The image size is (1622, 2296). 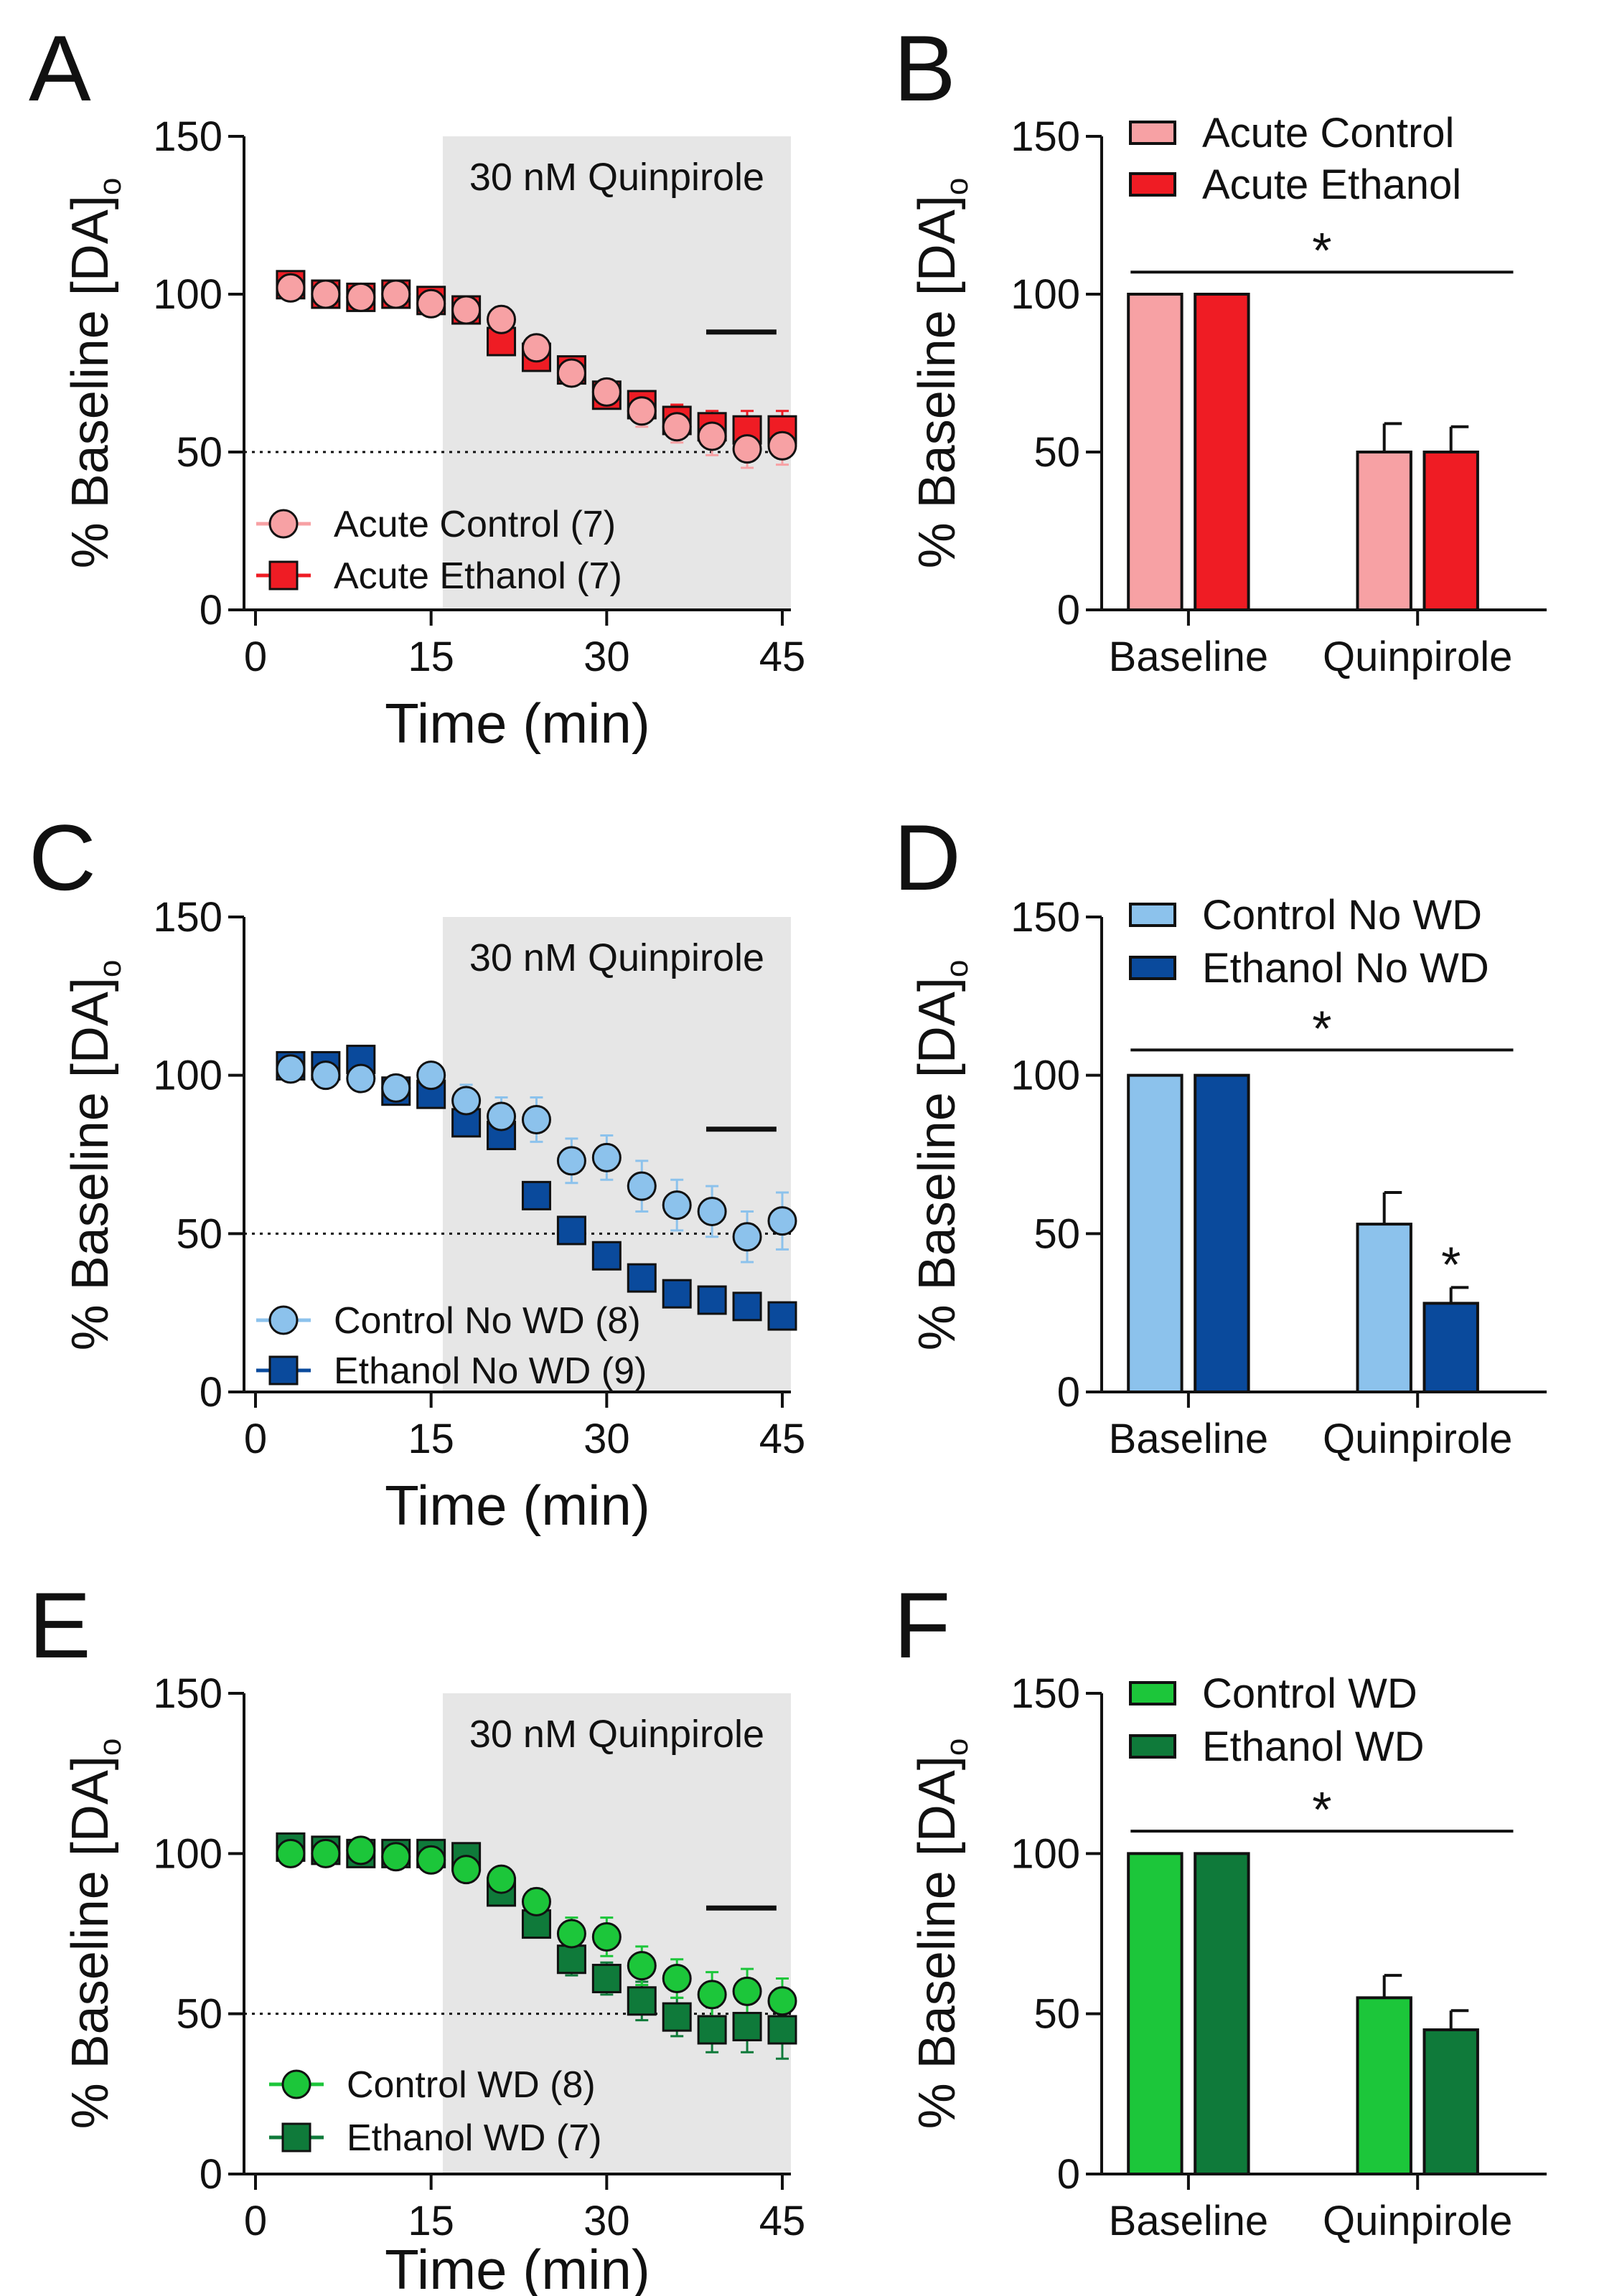 I want to click on 3-ytick-label: 150, so click(x=1045, y=918).